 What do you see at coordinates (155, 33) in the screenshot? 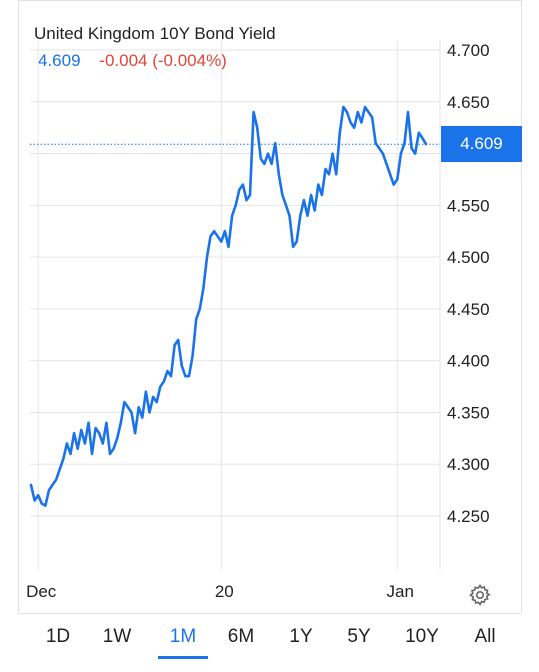
I see `chart-title: United Kingdom 10Y Bond Yield` at bounding box center [155, 33].